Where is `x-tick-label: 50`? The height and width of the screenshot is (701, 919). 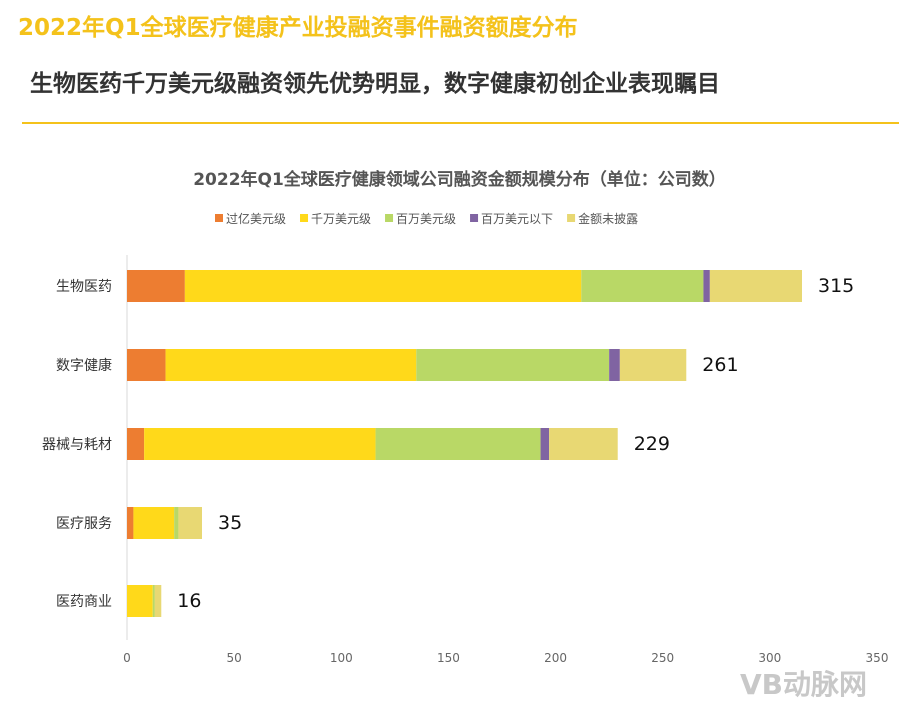 x-tick-label: 50 is located at coordinates (234, 658).